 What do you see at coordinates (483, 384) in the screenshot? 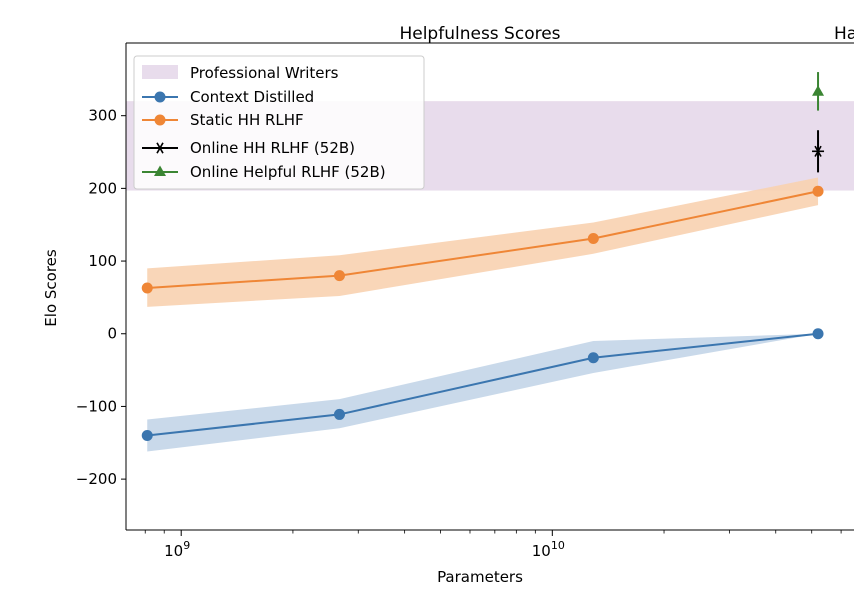
I see `context-distilled-line` at bounding box center [483, 384].